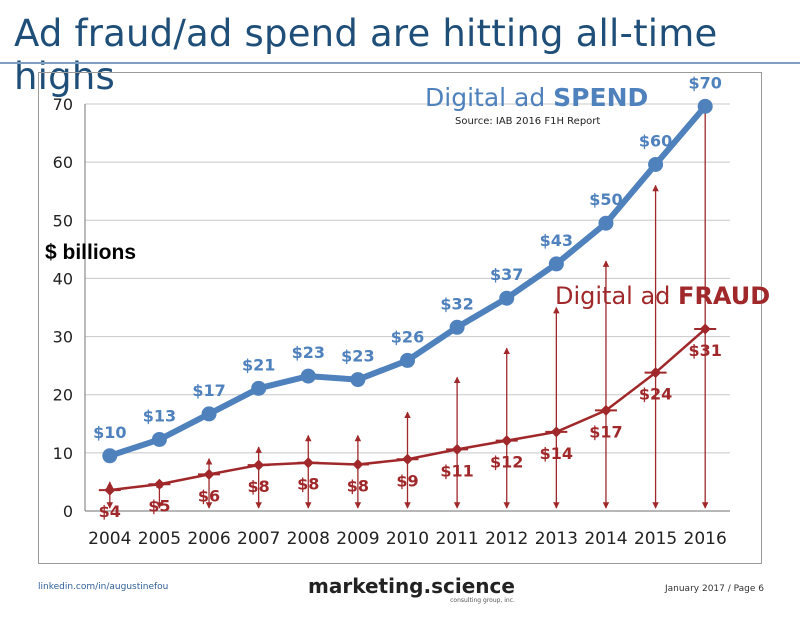  Describe the element at coordinates (258, 539) in the screenshot. I see `x-tick-label: 2007` at that location.